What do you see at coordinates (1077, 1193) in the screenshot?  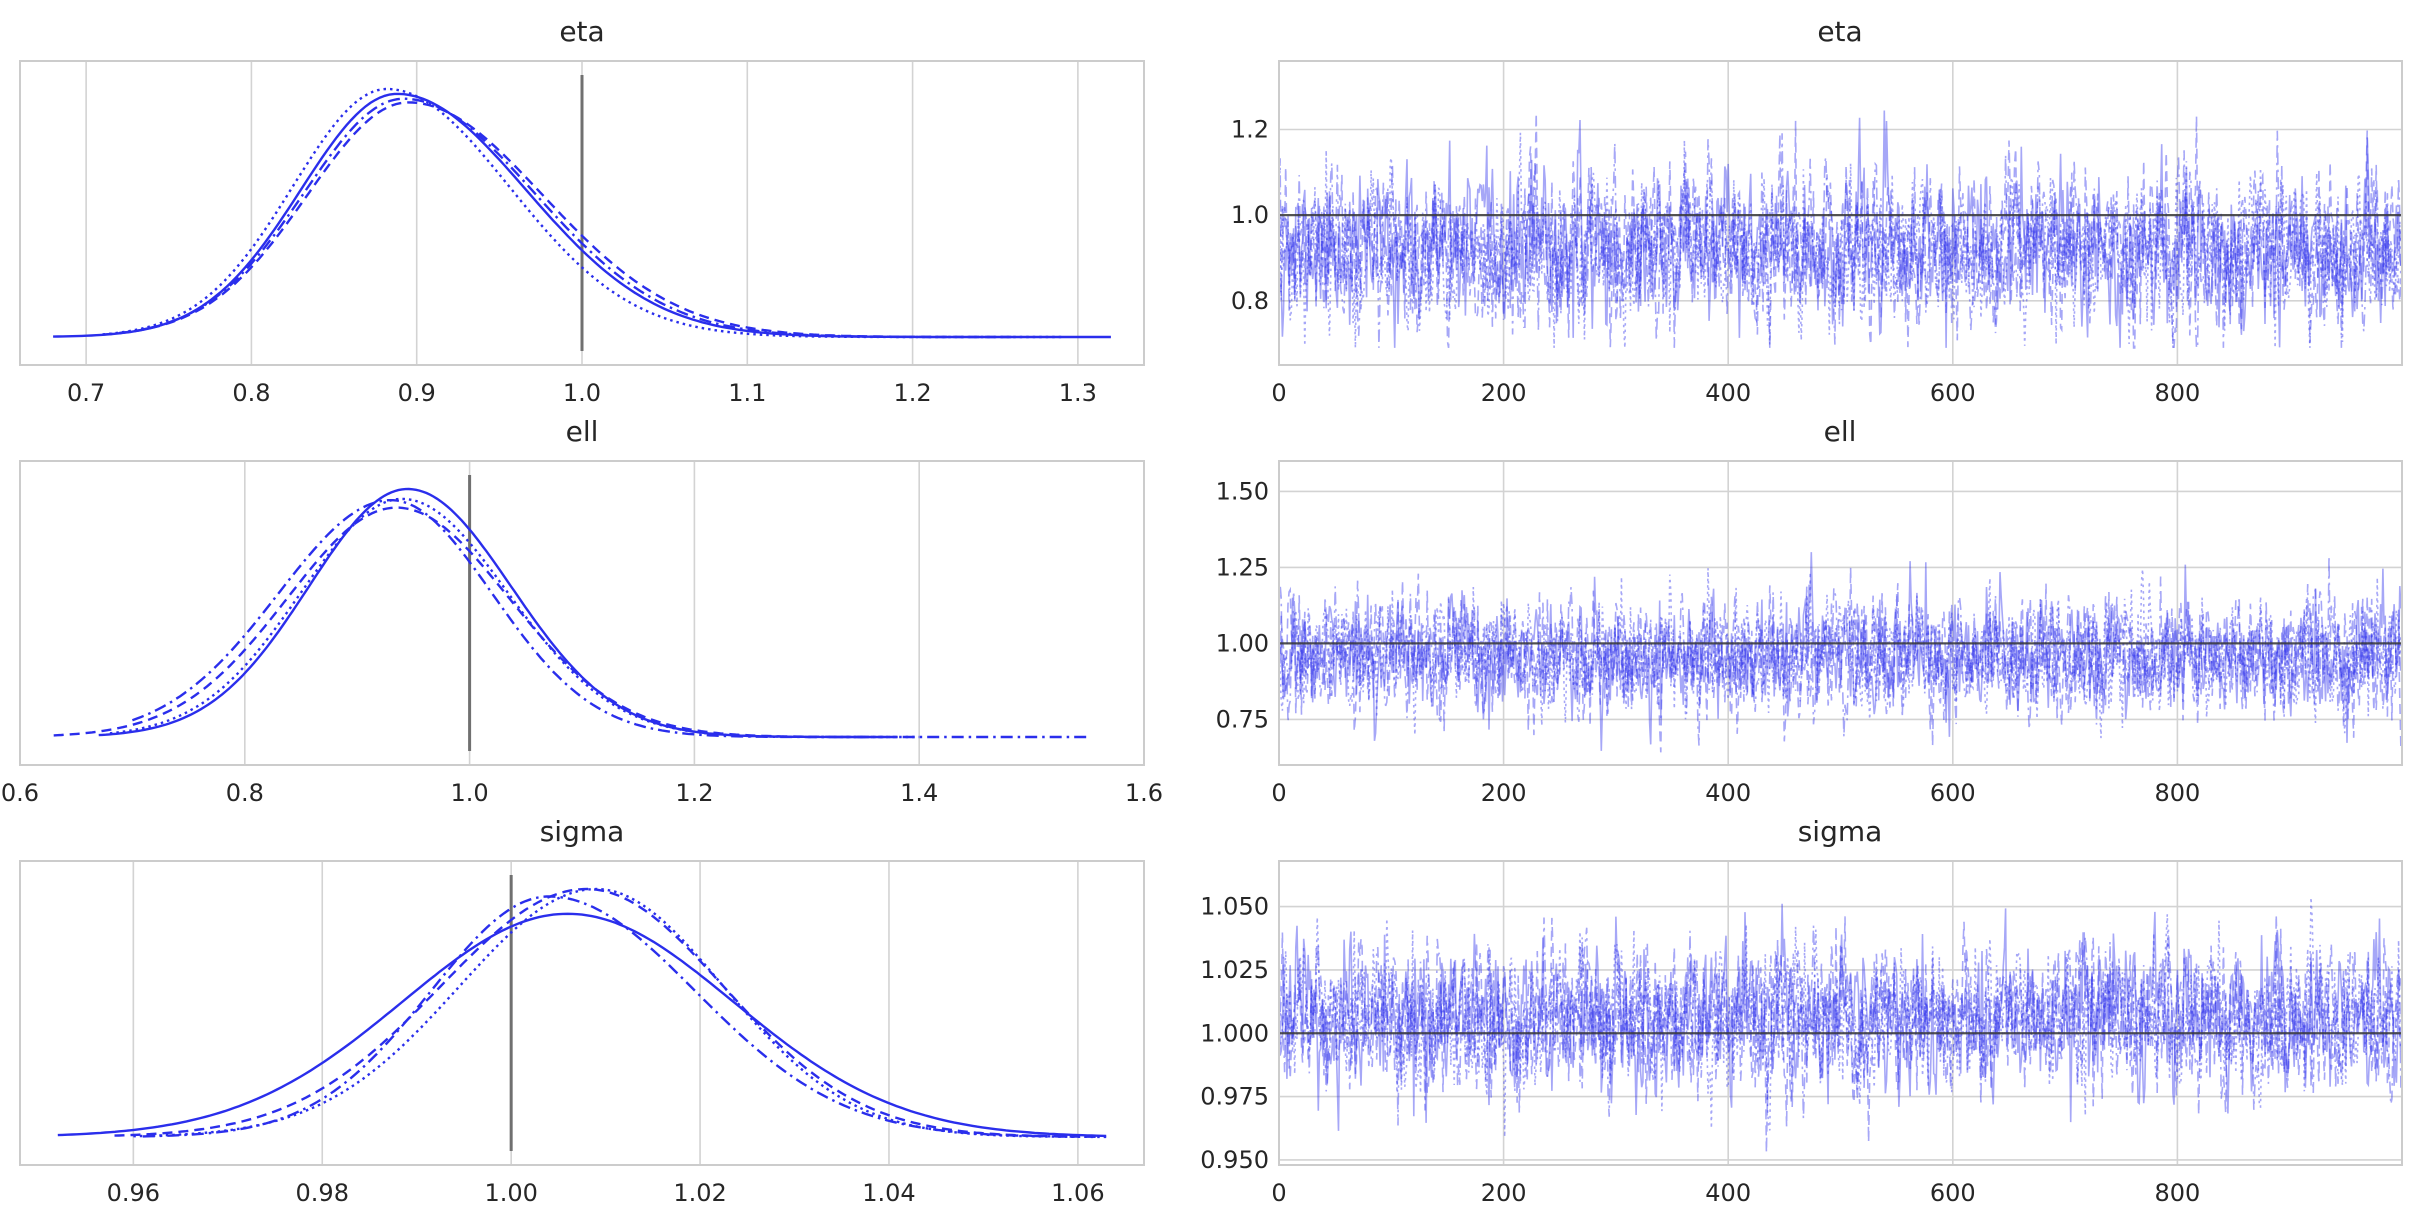 I see `density-sigma-xtick-label: 1.06` at bounding box center [1077, 1193].